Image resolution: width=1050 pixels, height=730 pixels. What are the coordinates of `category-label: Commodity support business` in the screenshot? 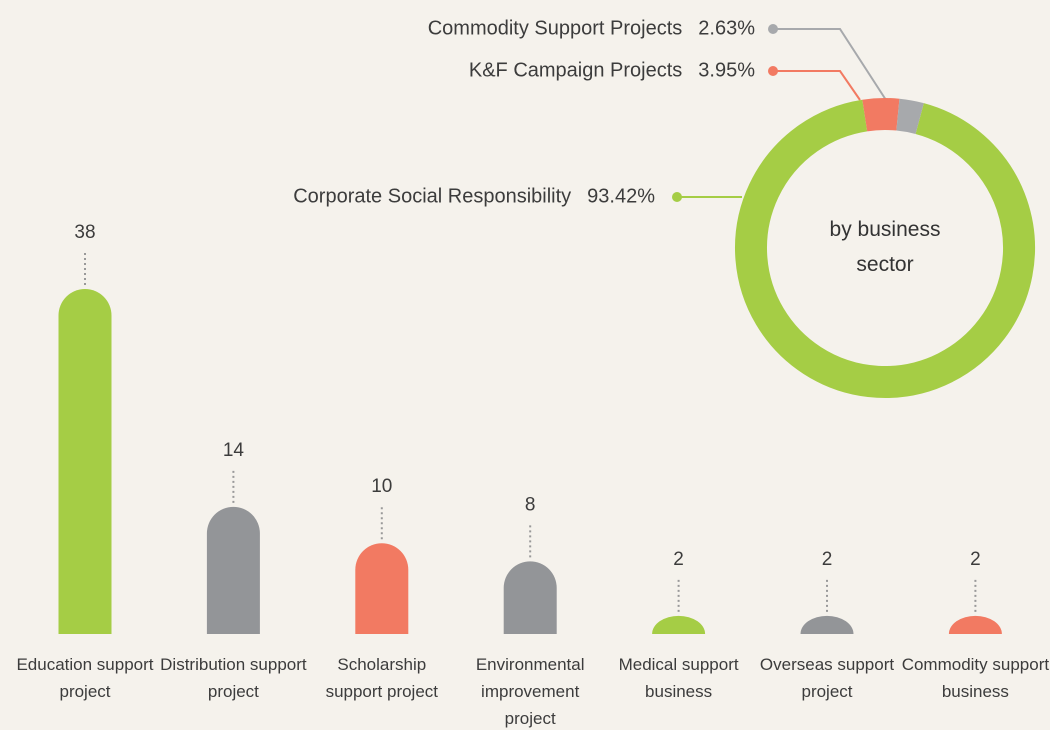 It's located at (975, 678).